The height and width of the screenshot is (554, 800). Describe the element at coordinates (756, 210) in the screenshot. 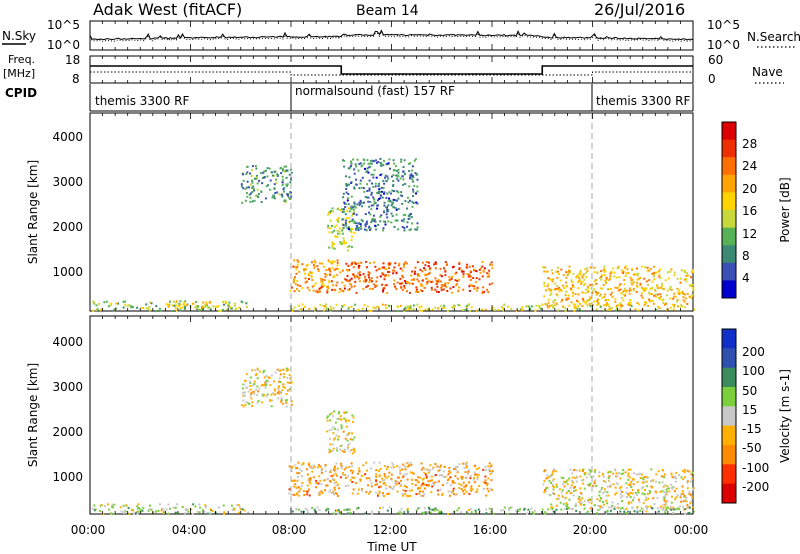

I see `power-colorbar: 28 24 20 16 12 8 4 Power [dB]` at that location.